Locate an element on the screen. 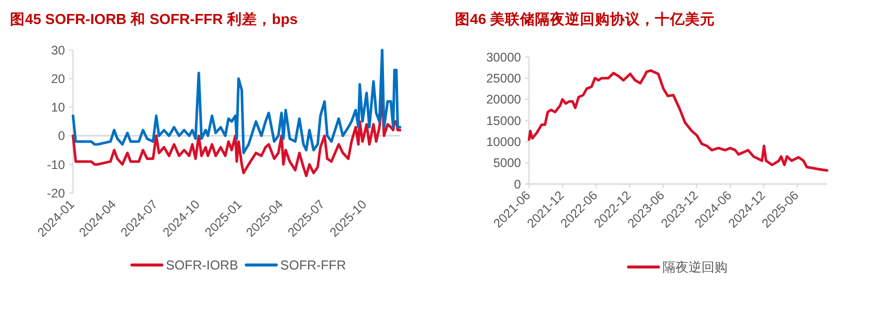  y-tick-label: 15000 is located at coordinates (504, 121).